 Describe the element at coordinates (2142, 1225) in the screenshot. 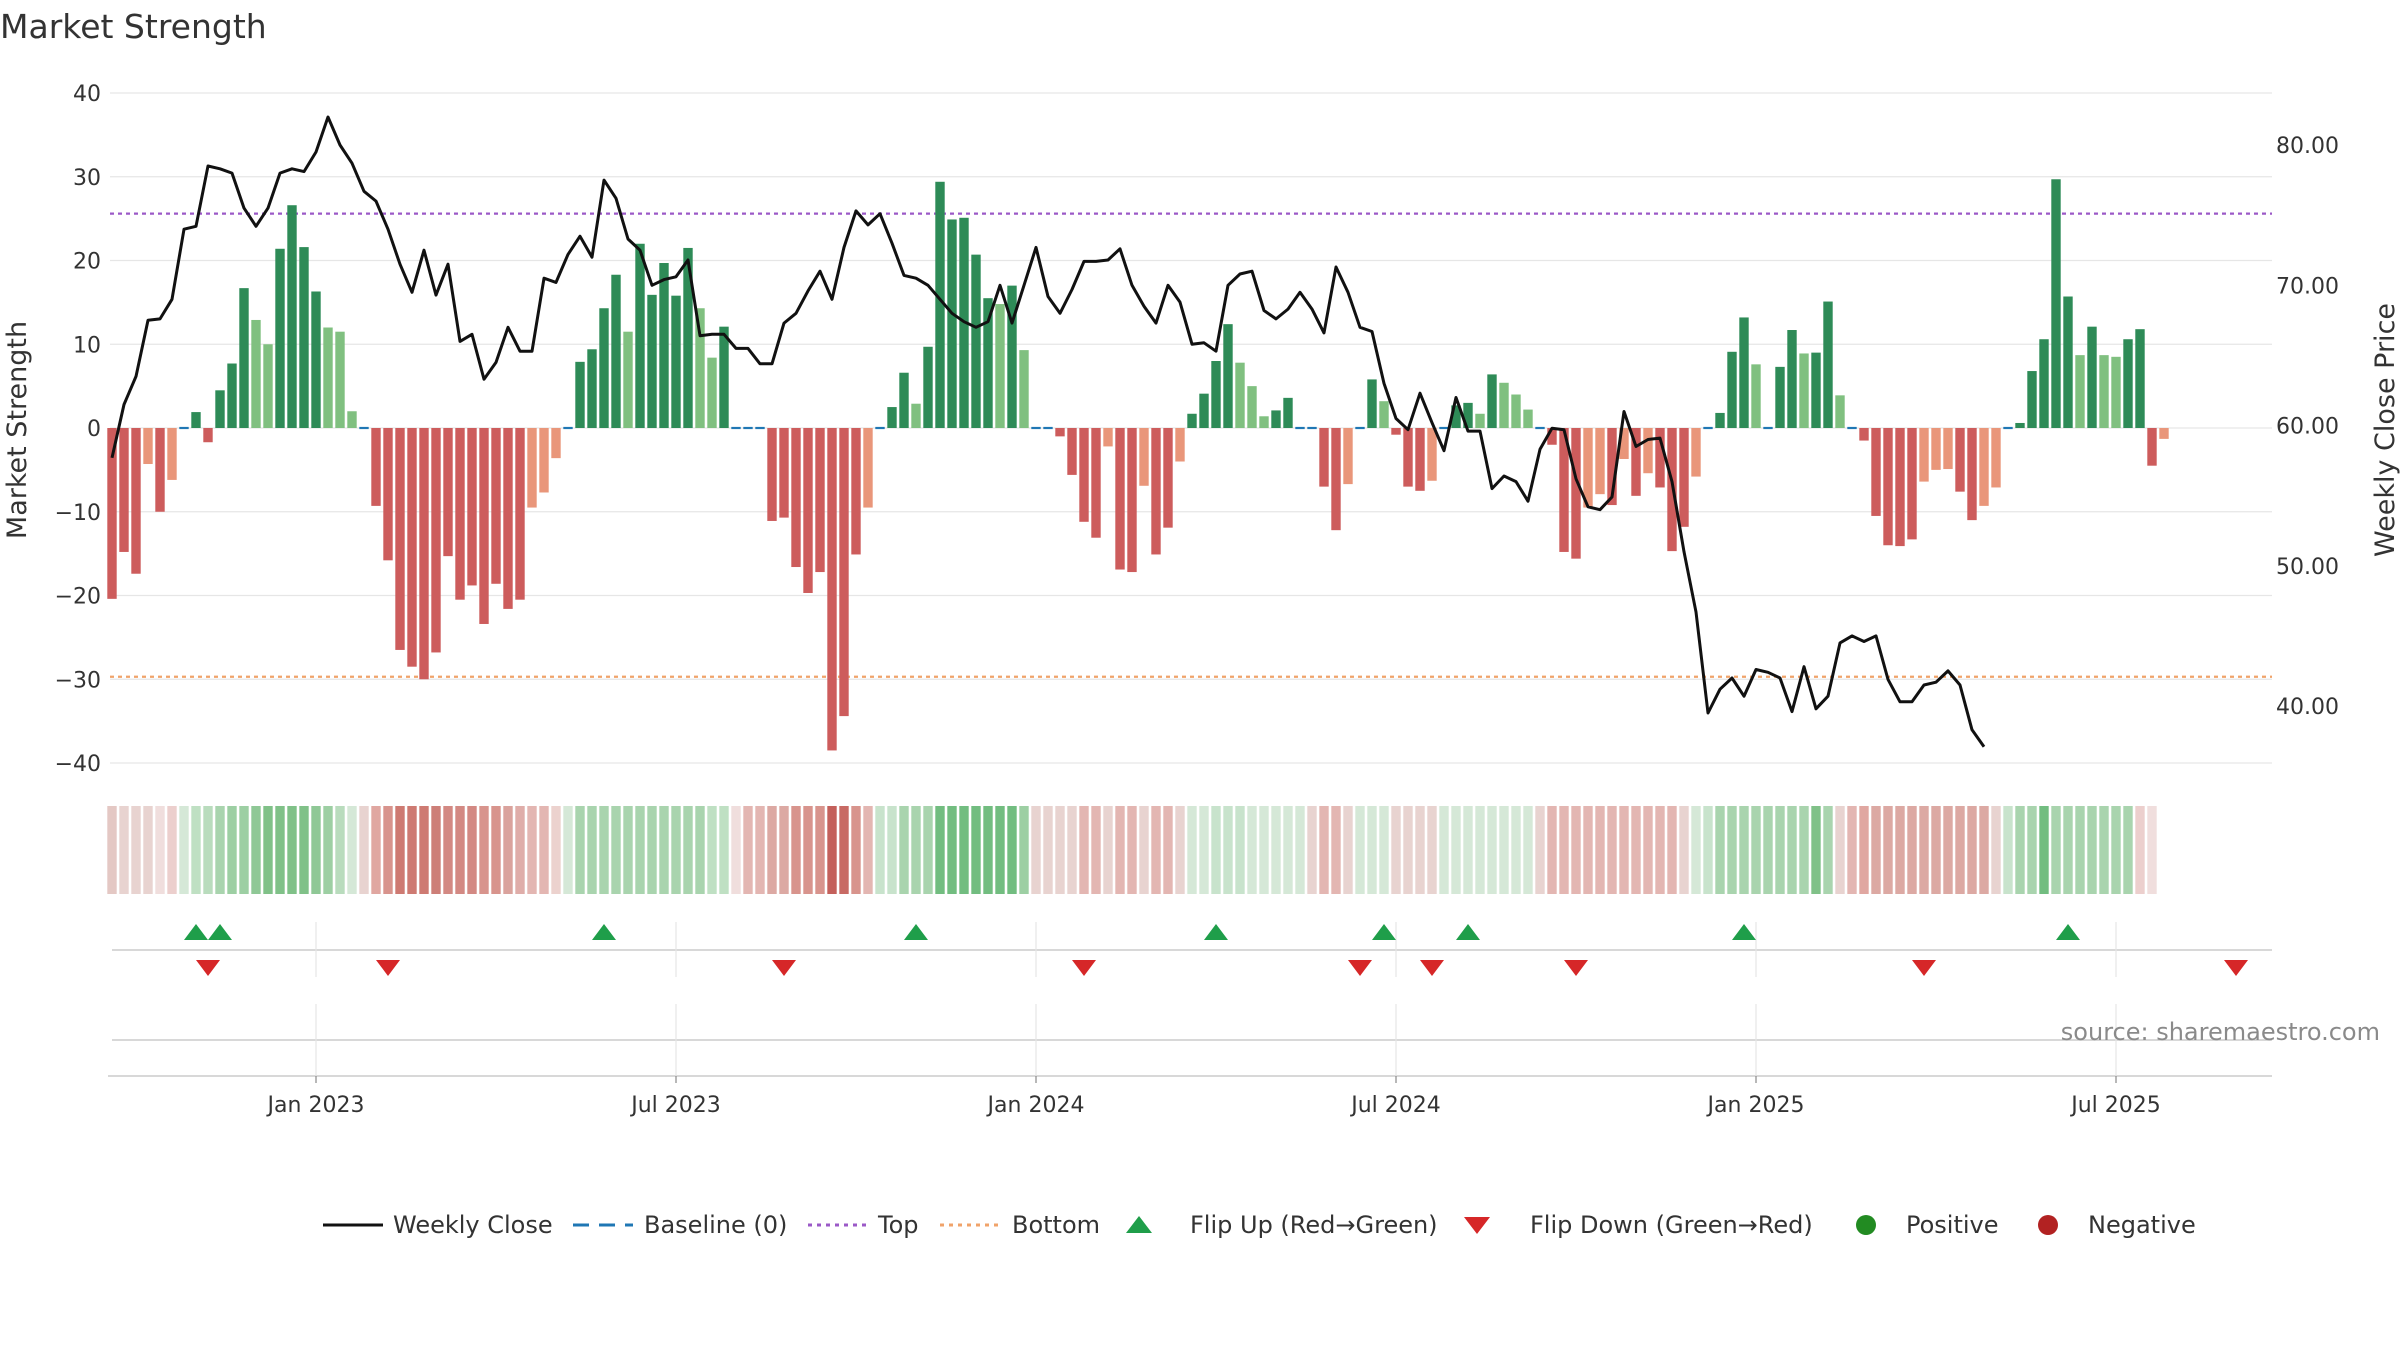

I see `legend-negative-label: Negative` at that location.